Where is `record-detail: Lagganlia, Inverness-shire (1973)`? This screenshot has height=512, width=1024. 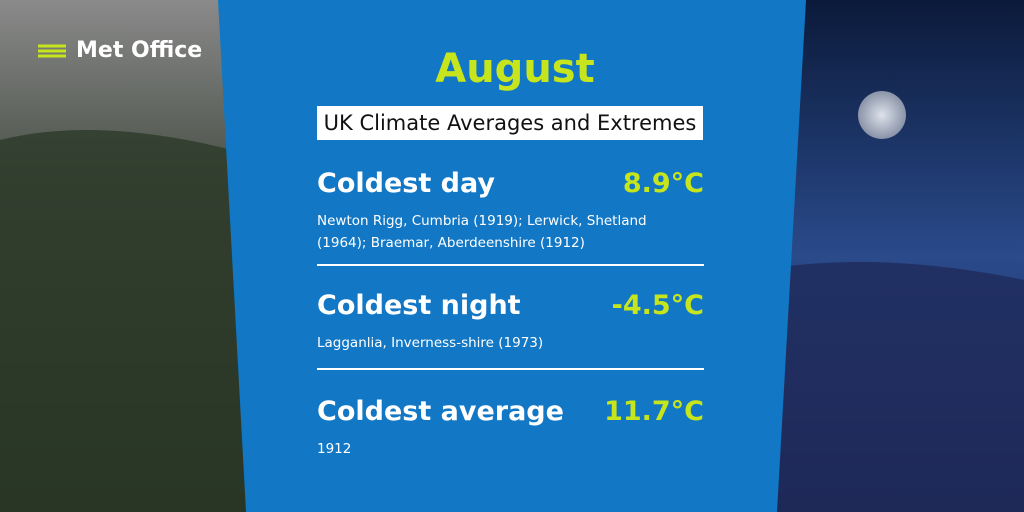
record-detail: Lagganlia, Inverness-shire (1973) is located at coordinates (430, 343).